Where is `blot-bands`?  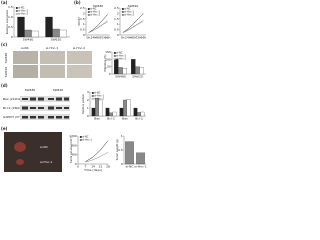
blot-bands is located at coordinates (45, 108).